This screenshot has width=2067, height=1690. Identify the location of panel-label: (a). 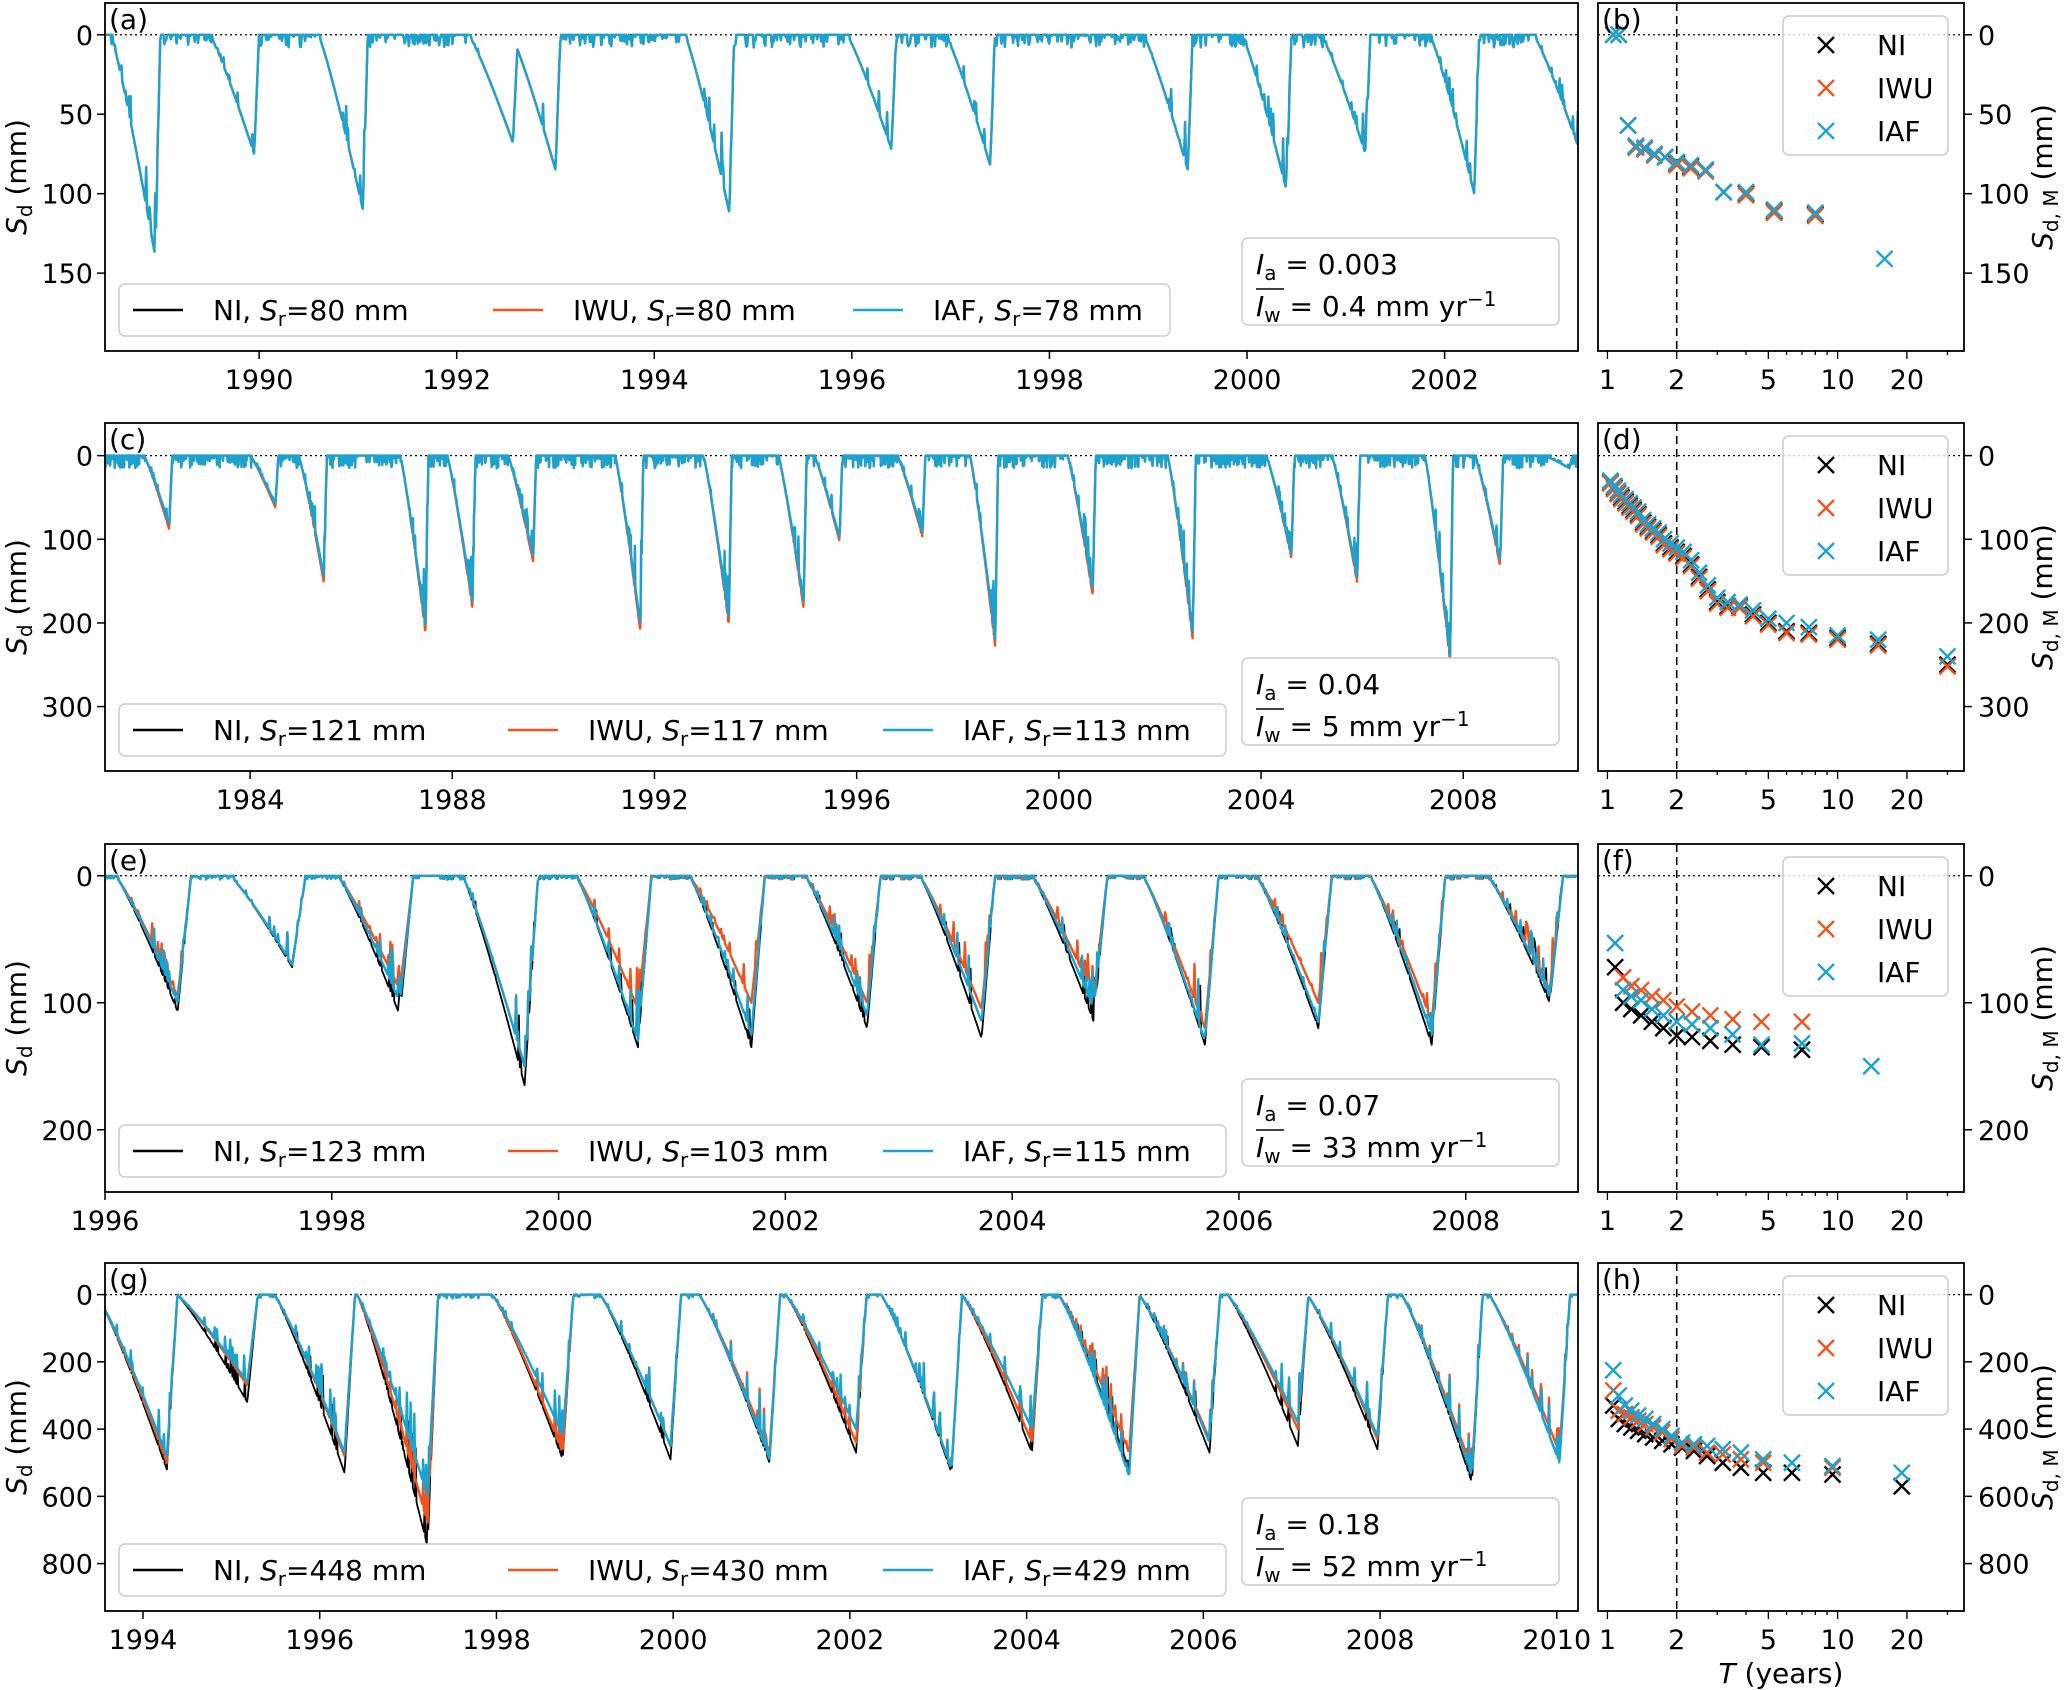
(128, 19).